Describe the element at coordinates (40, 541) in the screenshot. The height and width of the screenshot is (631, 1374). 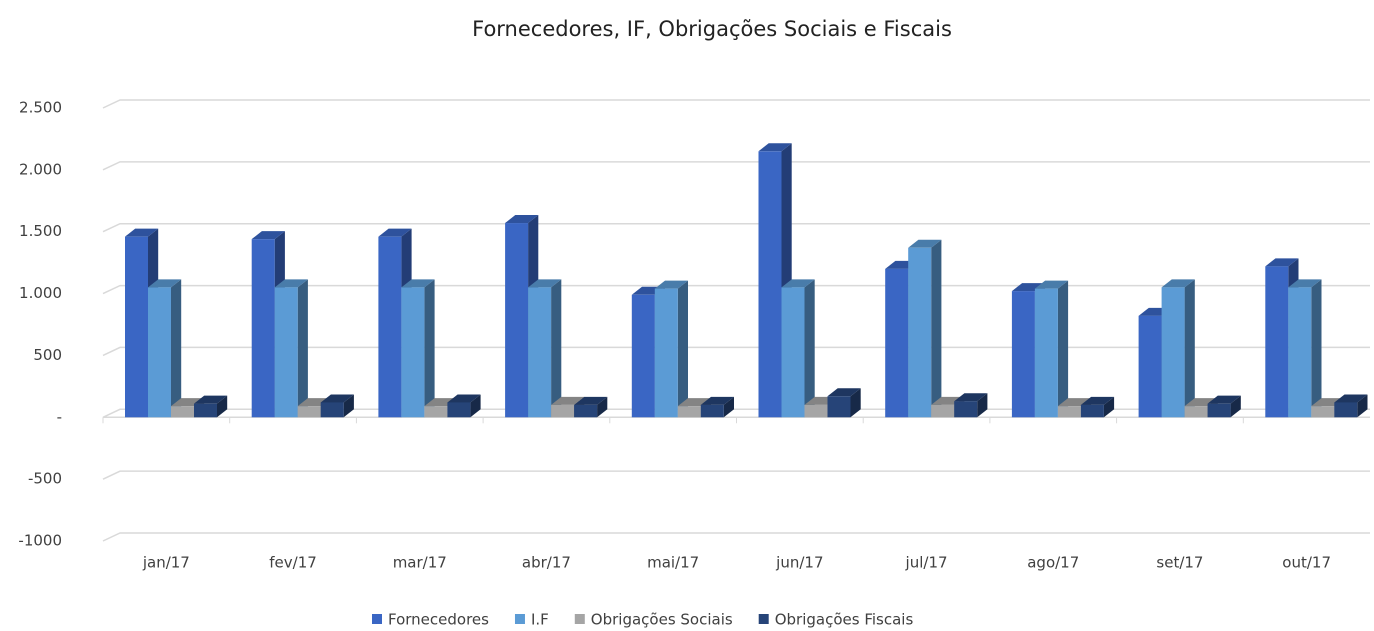
I see `y-tick-label: -1000` at that location.